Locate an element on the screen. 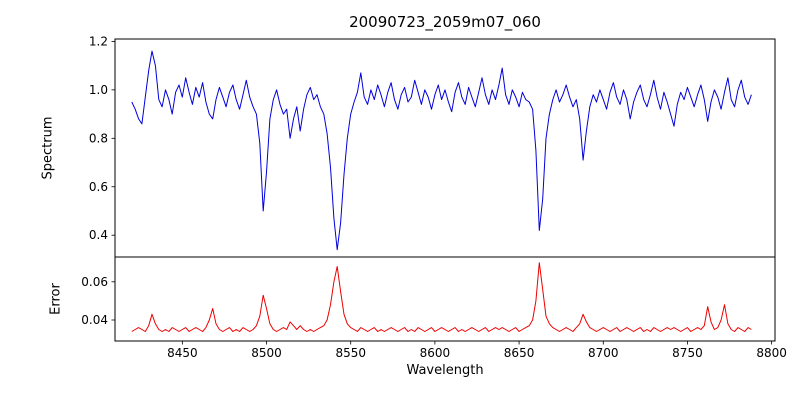  spectrum-y-tick-label: 0.8 is located at coordinates (98, 138).